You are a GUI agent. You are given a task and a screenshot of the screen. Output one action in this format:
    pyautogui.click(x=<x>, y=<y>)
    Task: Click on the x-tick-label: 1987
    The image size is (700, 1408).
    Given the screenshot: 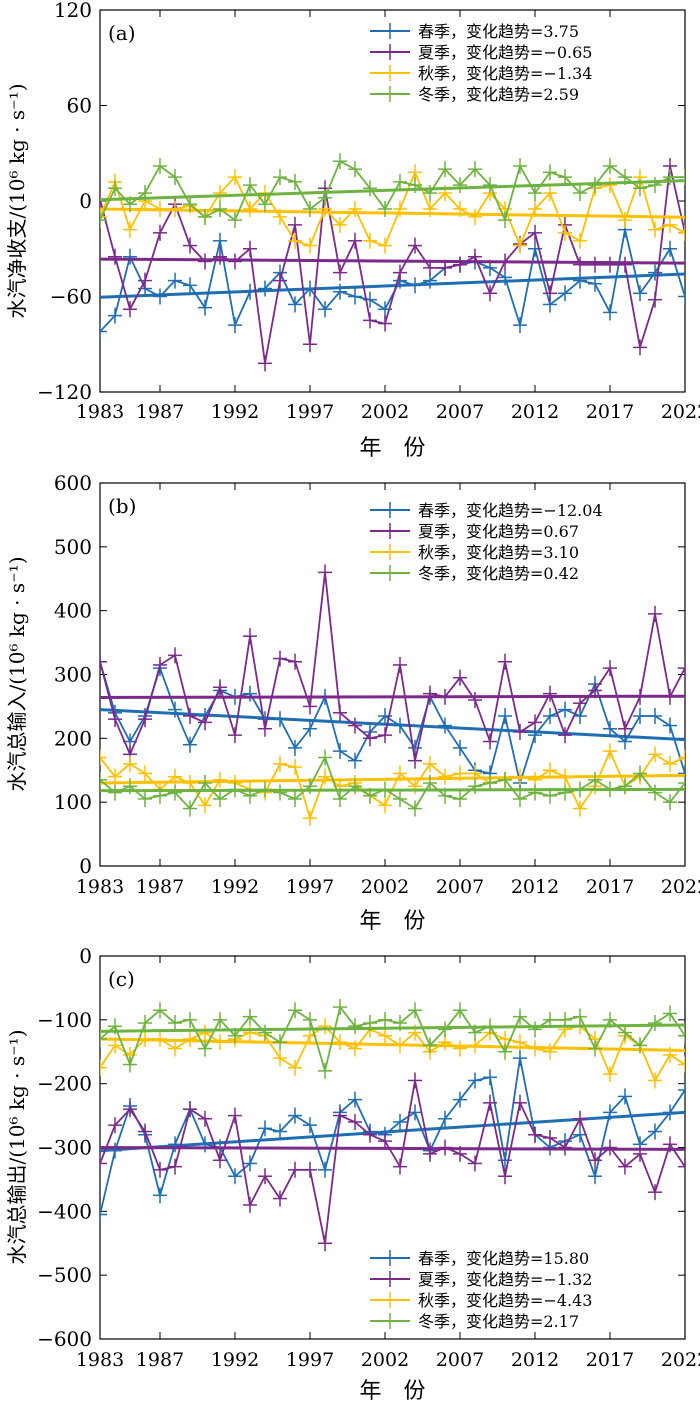 What is the action you would take?
    pyautogui.click(x=160, y=412)
    